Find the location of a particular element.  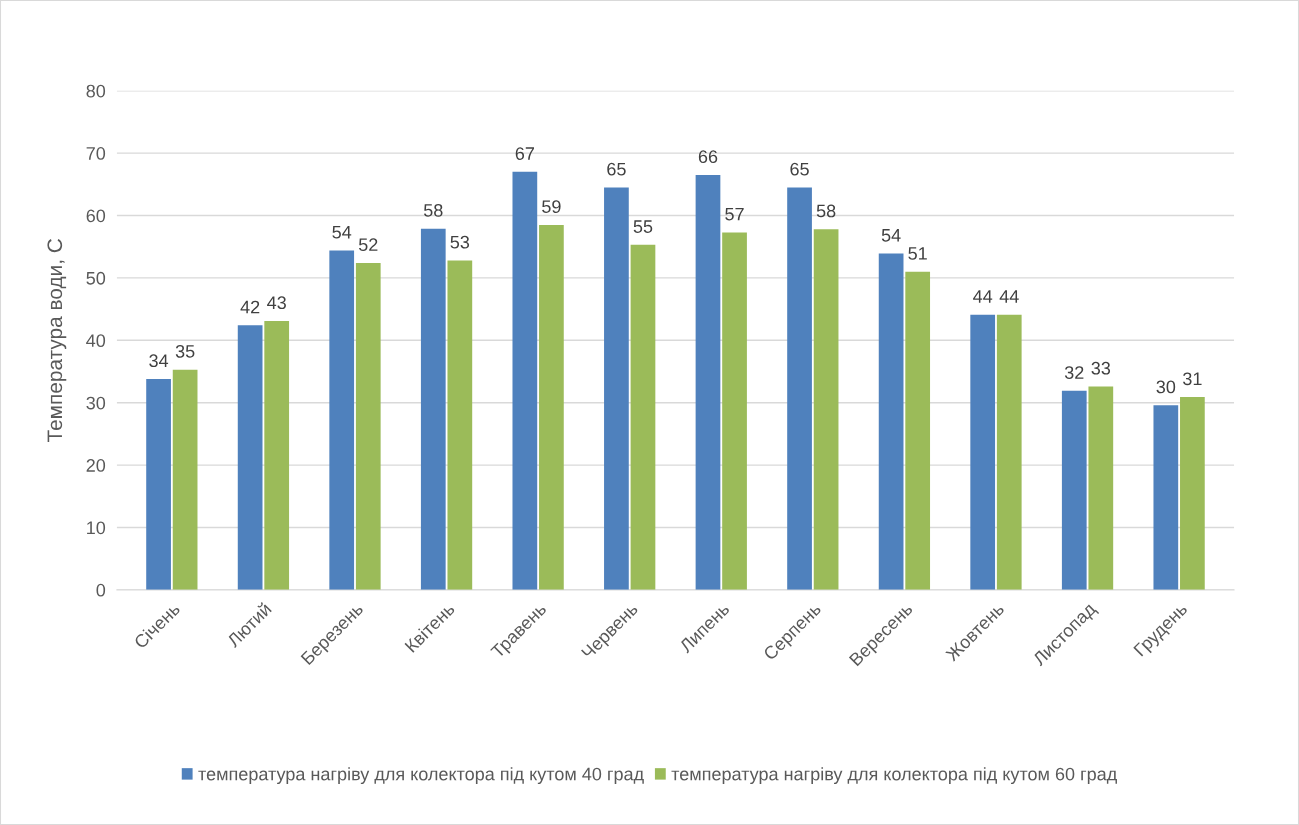

y-tick-label: 50 is located at coordinates (96, 278).